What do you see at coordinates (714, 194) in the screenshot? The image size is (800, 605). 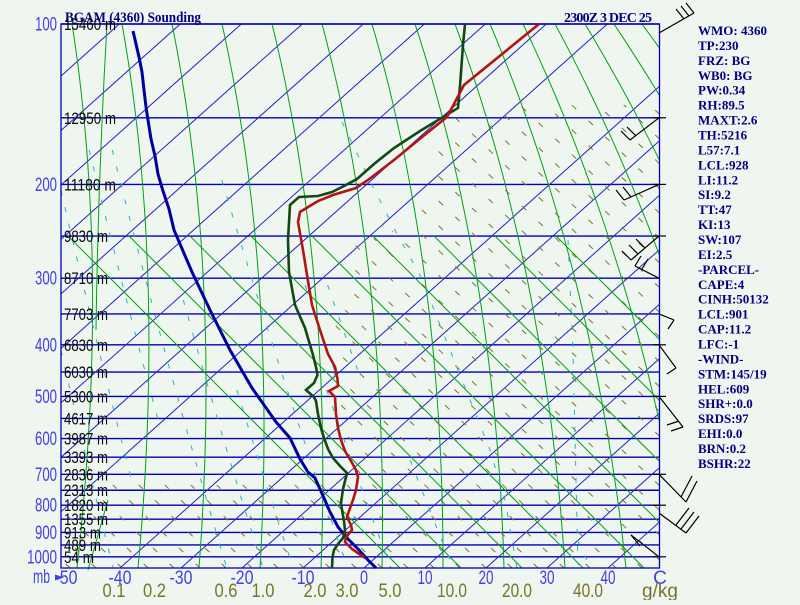 I see `svg-text: SI:9.2` at bounding box center [714, 194].